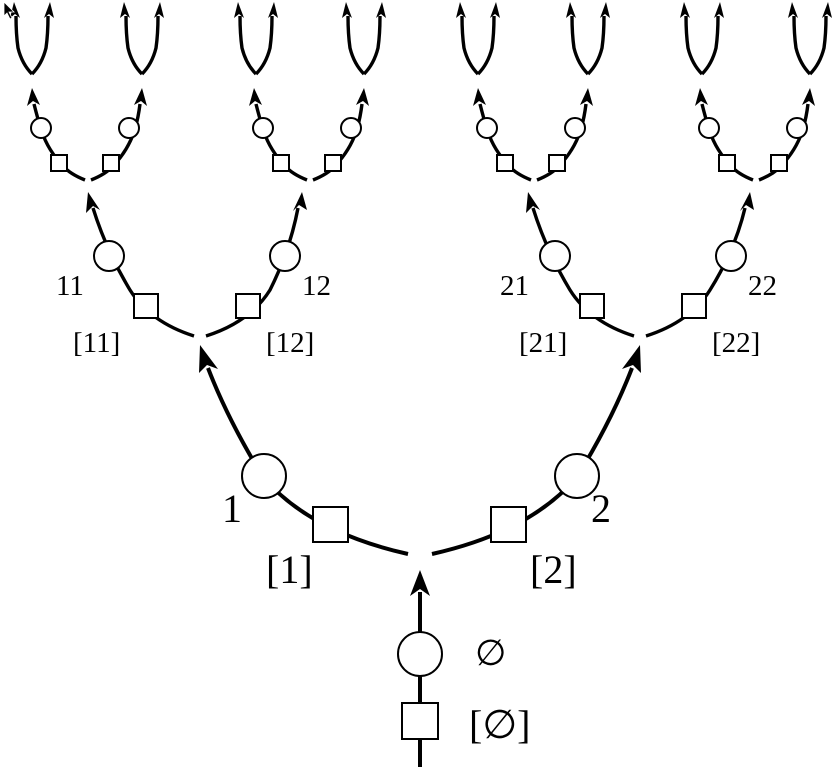 The height and width of the screenshot is (767, 840). Describe the element at coordinates (533, 134) in the screenshot. I see `subtree-21x` at that location.